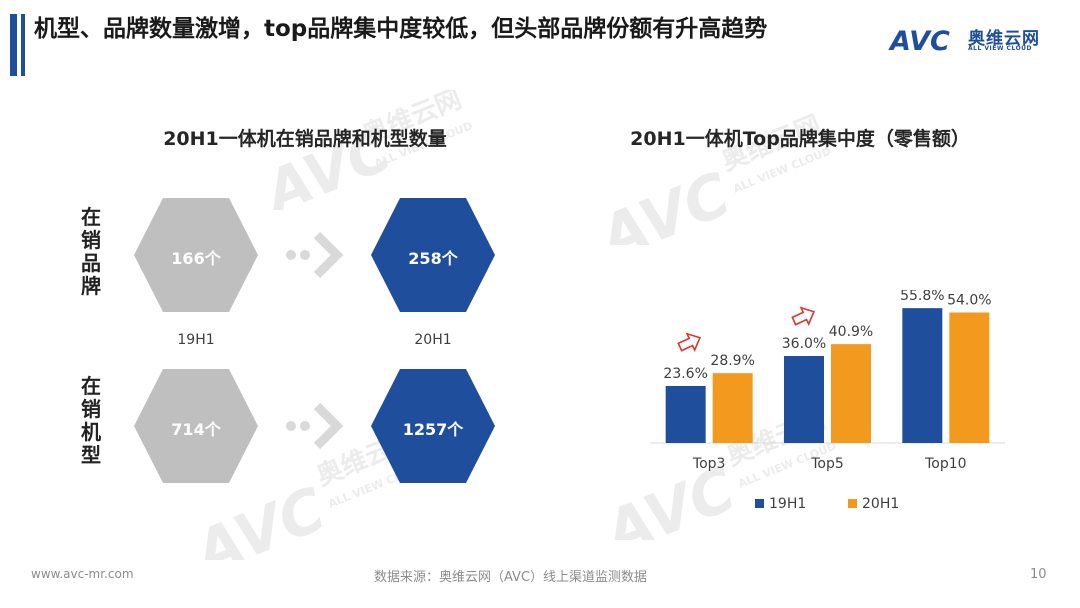  What do you see at coordinates (315, 255) in the screenshot?
I see `dots-arrow-icon` at bounding box center [315, 255].